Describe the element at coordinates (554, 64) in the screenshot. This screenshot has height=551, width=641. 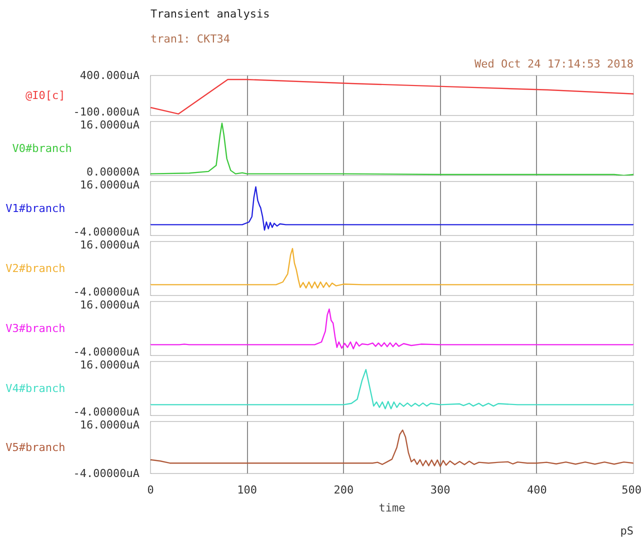
I see `text: Wed Oct 24 17:14:53 2018` at that location.